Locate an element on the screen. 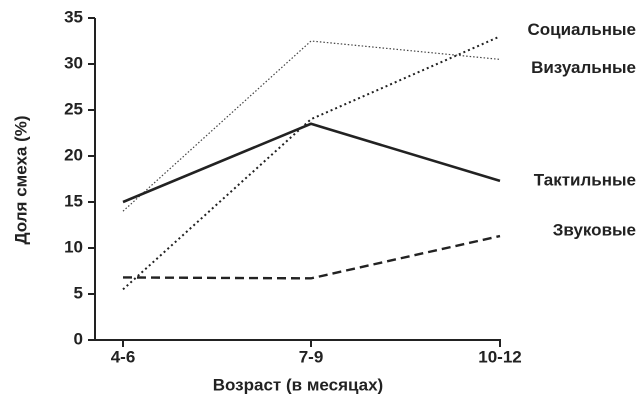 This screenshot has height=403, width=638. series-label: Социальные is located at coordinates (581, 29).